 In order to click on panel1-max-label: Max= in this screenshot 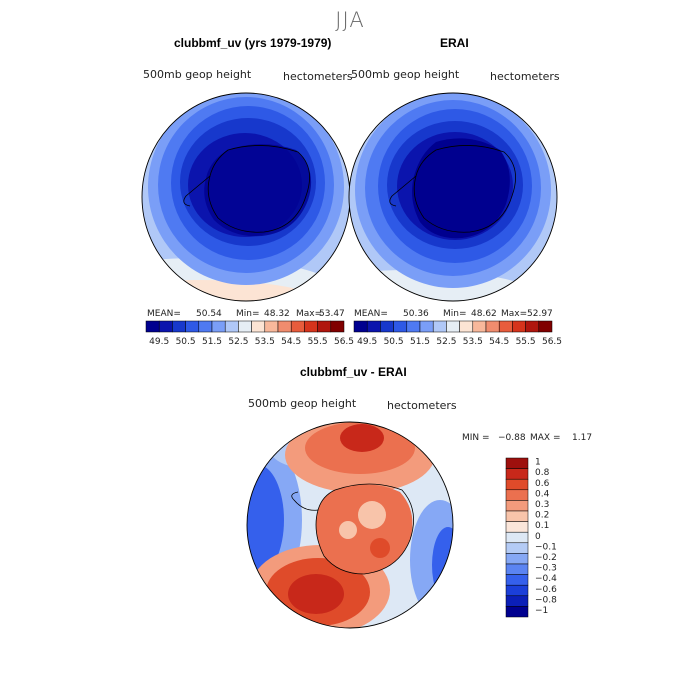, I will do `click(309, 314)`.